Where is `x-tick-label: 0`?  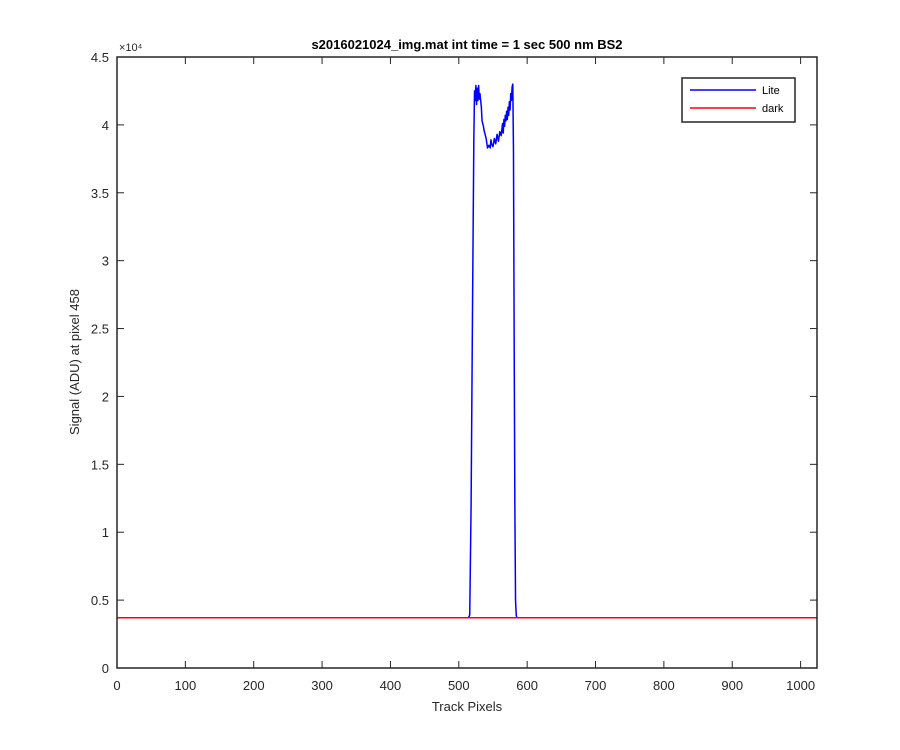
x-tick-label: 0 is located at coordinates (116, 685).